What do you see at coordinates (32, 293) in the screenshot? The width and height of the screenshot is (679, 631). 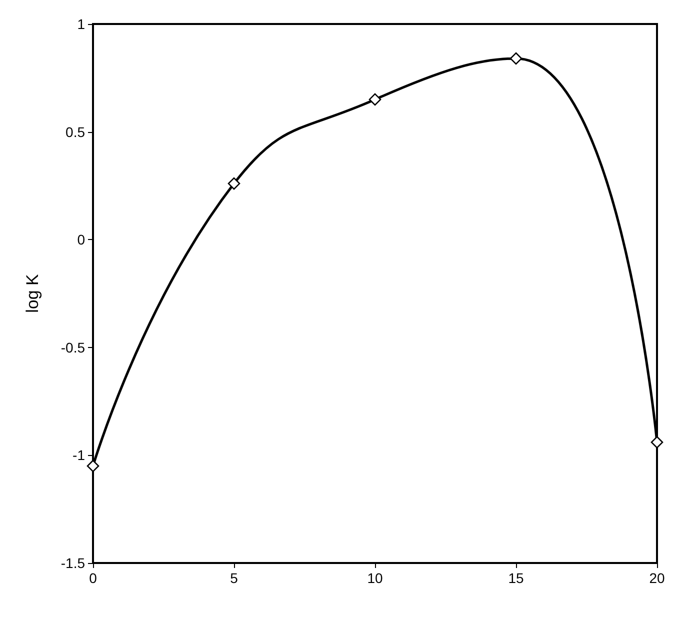 I see `y-axis-title: log K` at bounding box center [32, 293].